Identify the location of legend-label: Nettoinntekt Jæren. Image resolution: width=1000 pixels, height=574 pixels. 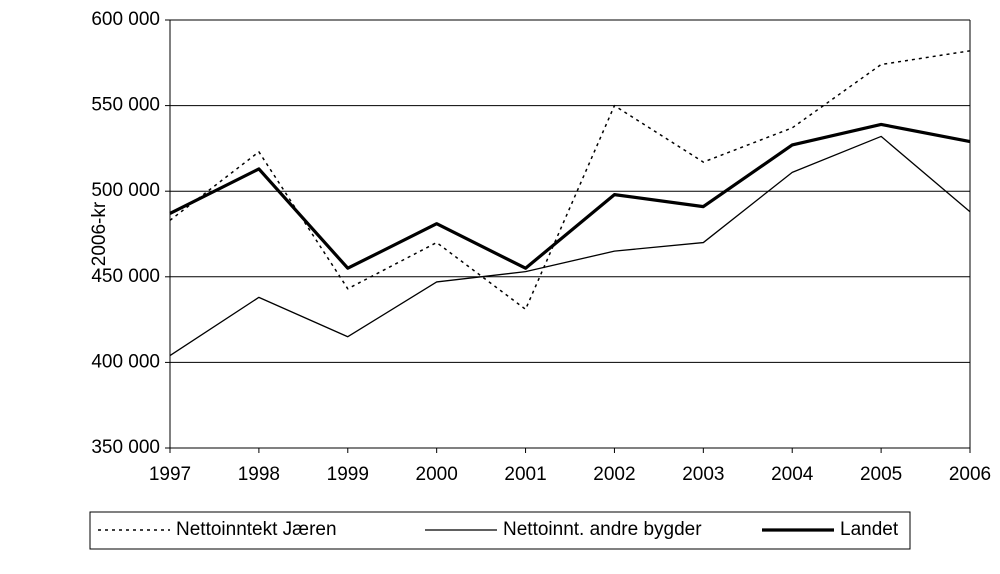
(256, 529).